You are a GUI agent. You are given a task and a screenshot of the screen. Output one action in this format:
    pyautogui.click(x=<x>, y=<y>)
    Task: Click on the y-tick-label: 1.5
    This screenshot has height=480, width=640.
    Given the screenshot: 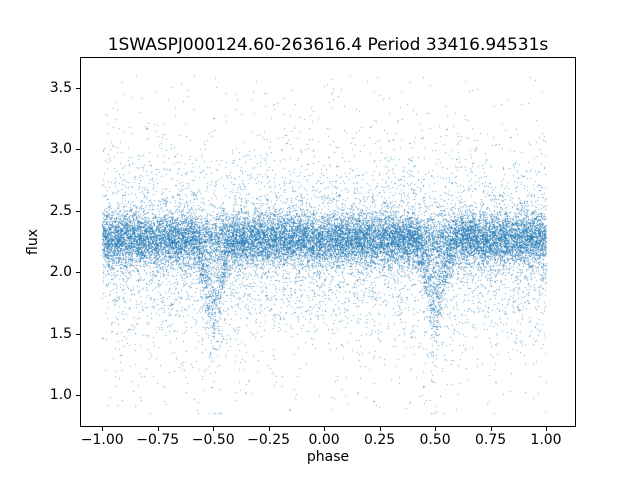 What is the action you would take?
    pyautogui.click(x=60, y=333)
    